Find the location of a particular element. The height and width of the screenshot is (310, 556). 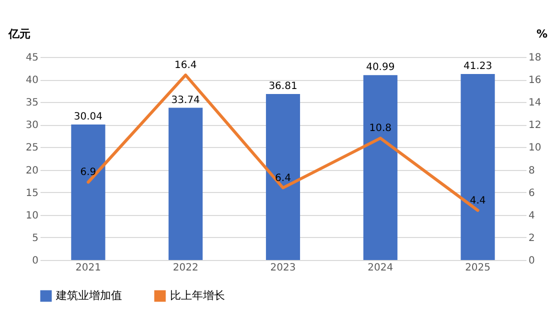

y-tick-label: 0 is located at coordinates (35, 261).